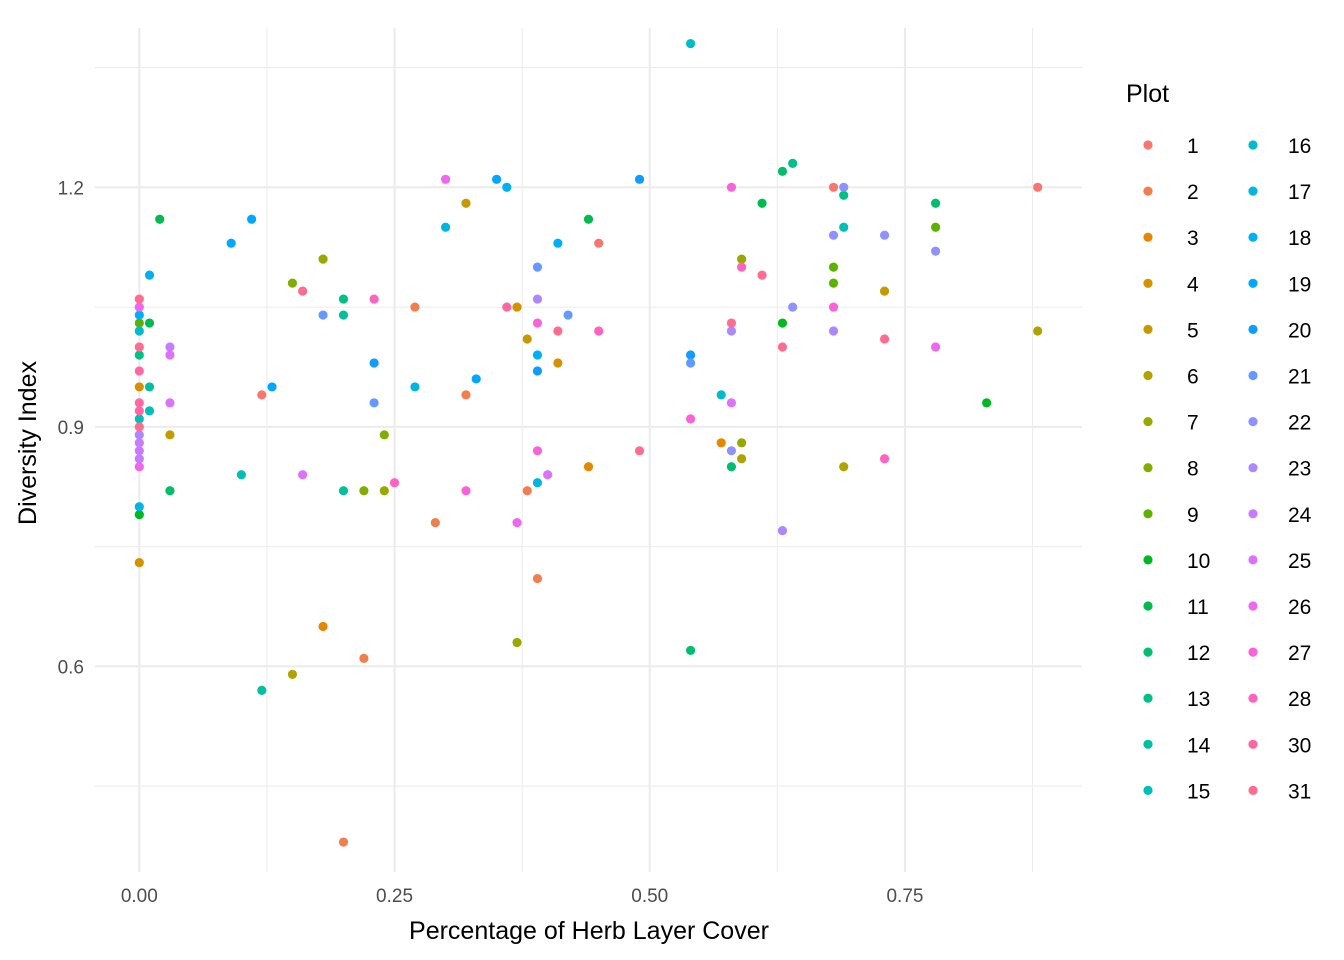  Describe the element at coordinates (1299, 146) in the screenshot. I see `legend-label-16: 16` at that location.